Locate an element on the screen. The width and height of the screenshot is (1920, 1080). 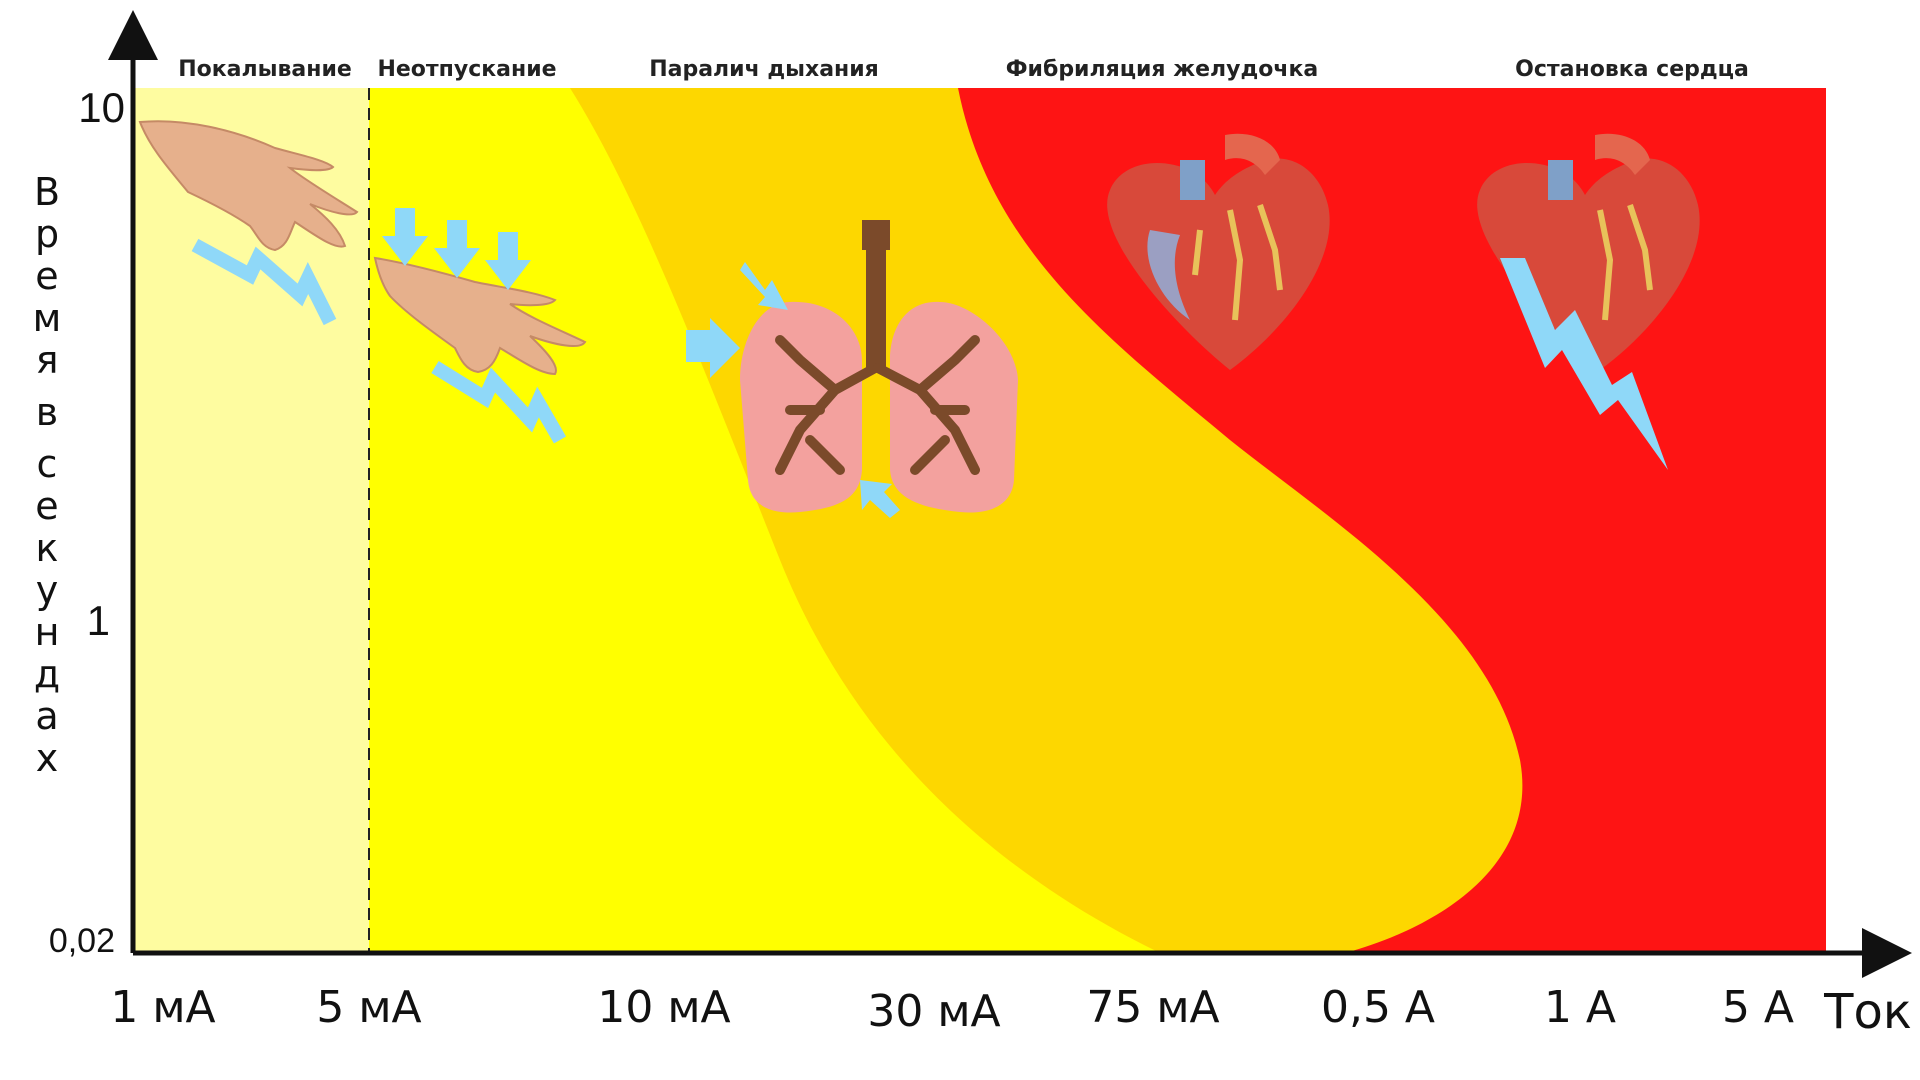
y-axis-title-letter: я is located at coordinates (47, 360).